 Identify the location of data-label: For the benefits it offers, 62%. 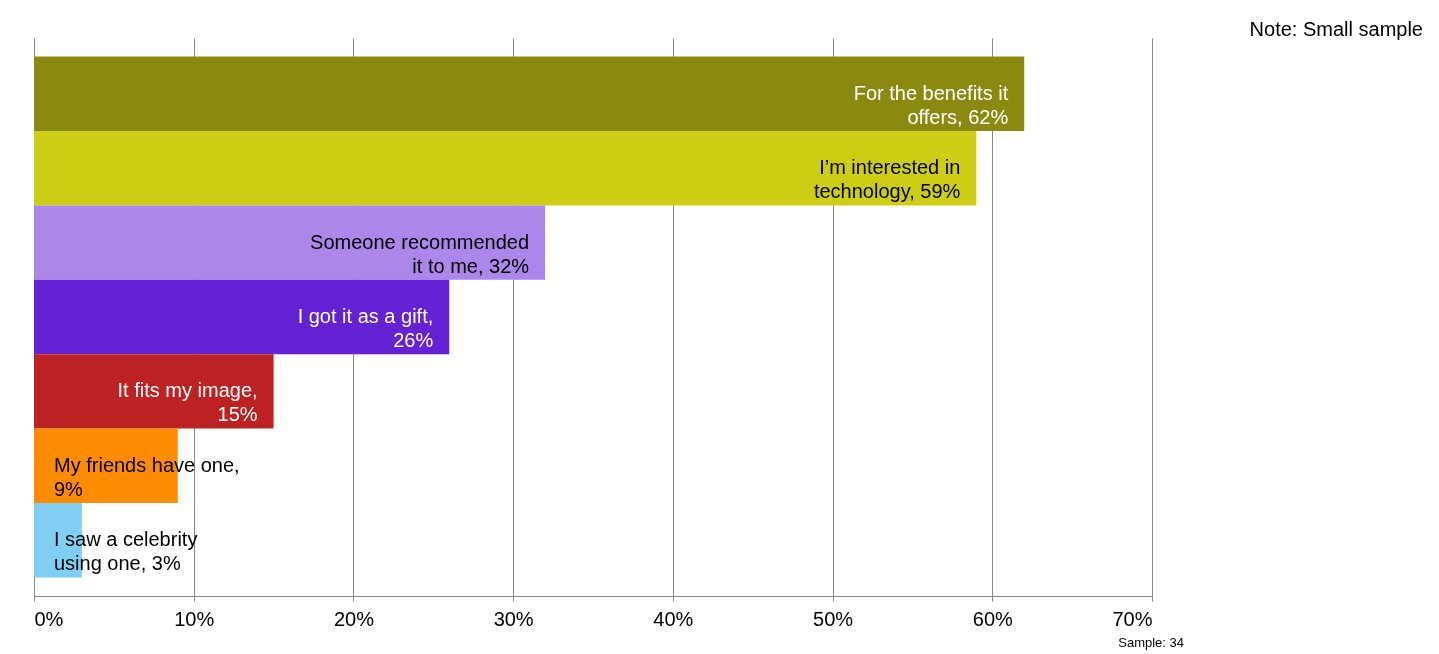
(931, 104).